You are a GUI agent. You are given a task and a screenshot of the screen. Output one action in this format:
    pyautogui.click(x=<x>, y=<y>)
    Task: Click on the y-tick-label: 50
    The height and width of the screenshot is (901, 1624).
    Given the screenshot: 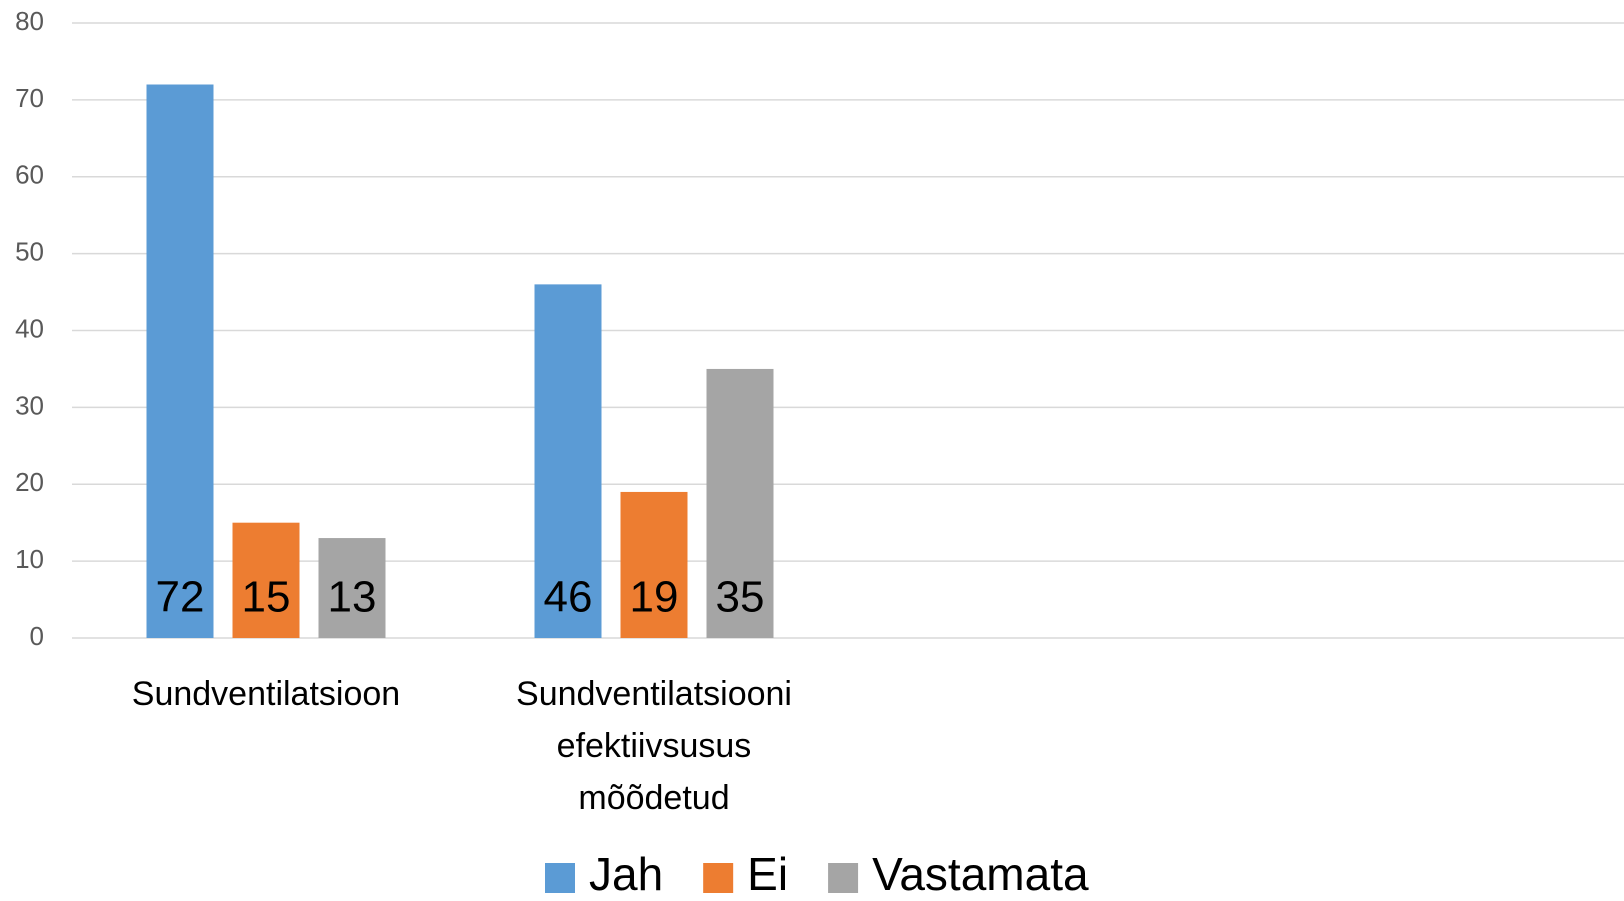 What is the action you would take?
    pyautogui.click(x=29, y=252)
    